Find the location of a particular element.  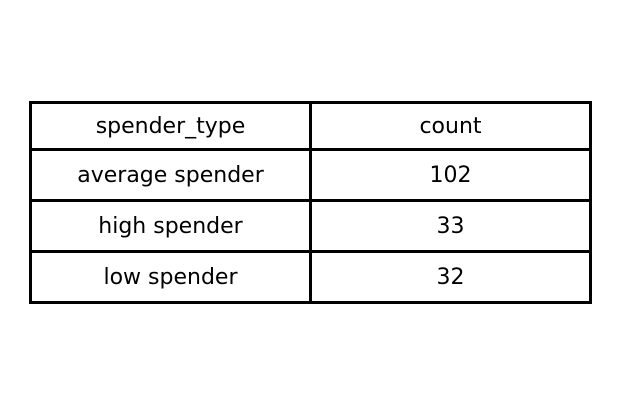

column-header-count: count is located at coordinates (450, 126).